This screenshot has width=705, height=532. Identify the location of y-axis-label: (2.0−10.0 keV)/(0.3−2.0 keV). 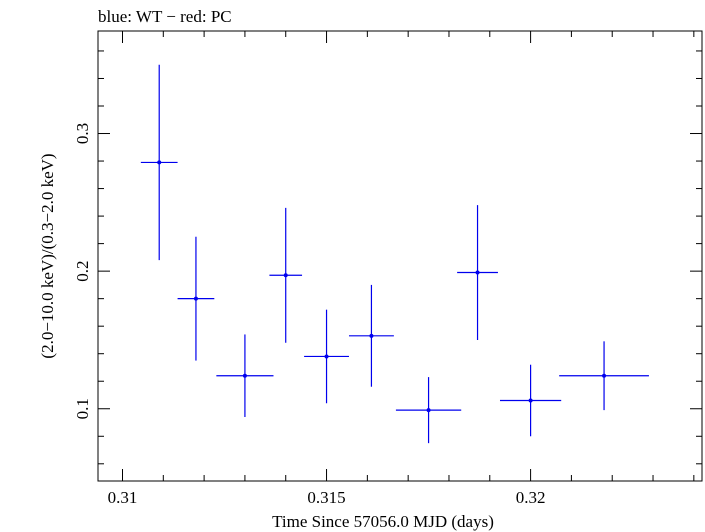
(47, 255).